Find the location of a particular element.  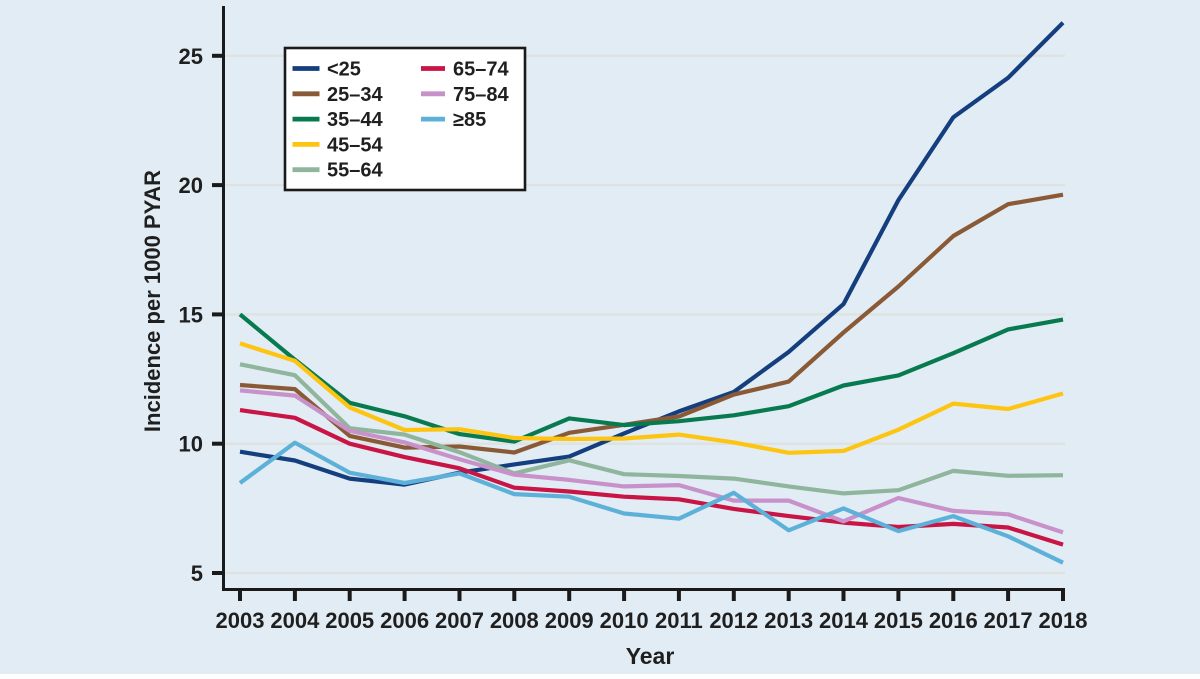

svg-text: 2007 is located at coordinates (459, 620).